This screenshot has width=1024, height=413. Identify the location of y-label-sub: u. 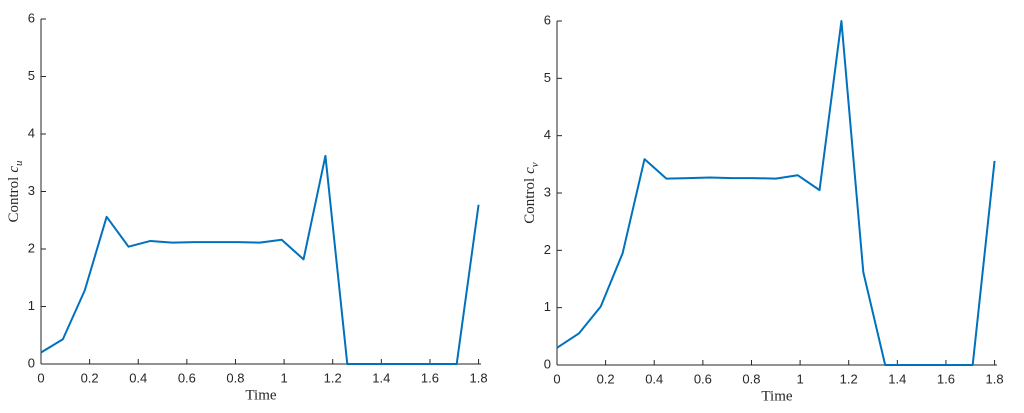
(19, 163).